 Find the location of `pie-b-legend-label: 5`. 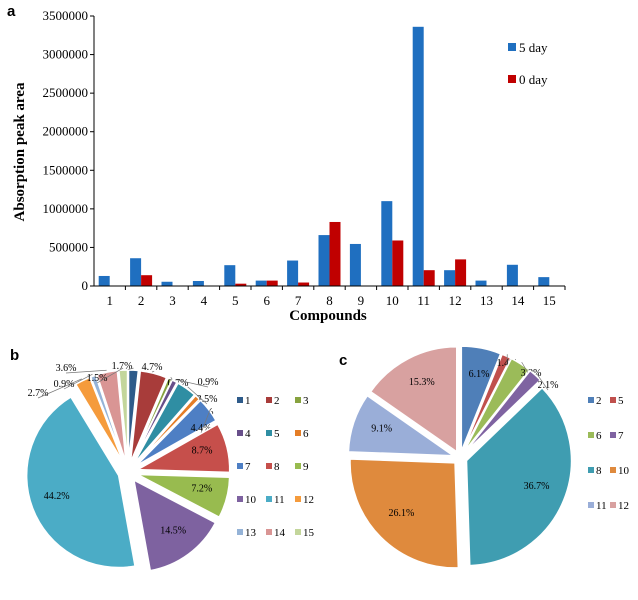

pie-b-legend-label: 5 is located at coordinates (277, 434).